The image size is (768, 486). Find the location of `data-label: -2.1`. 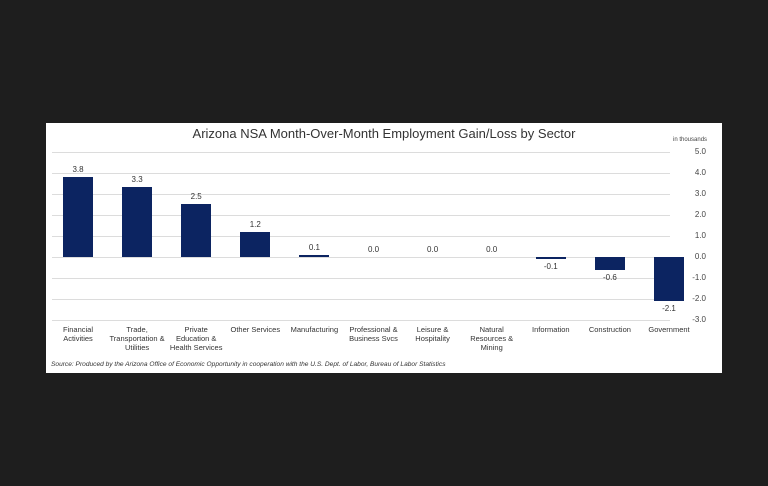

data-label: -2.1 is located at coordinates (669, 309).